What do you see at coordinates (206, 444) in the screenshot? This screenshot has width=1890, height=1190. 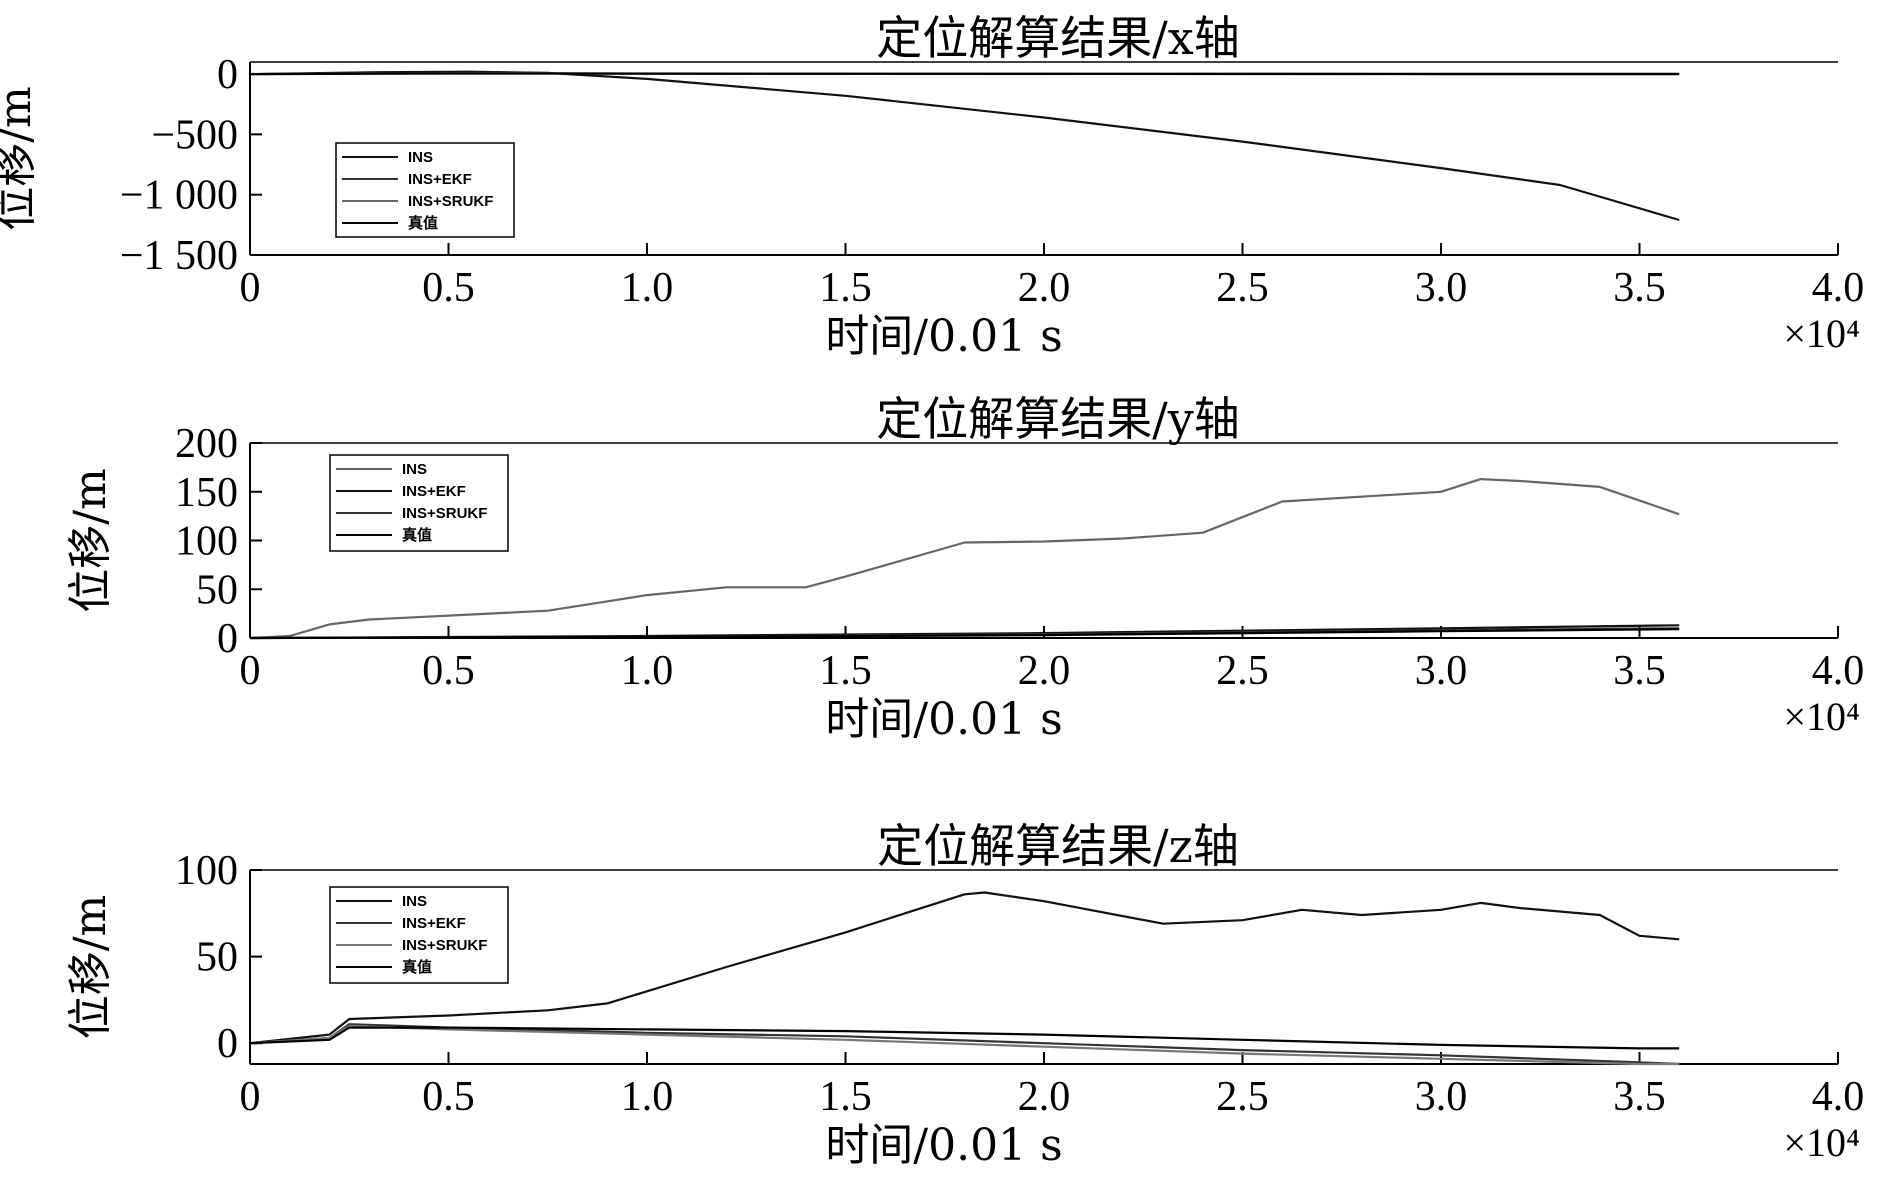 I see `y-tick-label: 200` at bounding box center [206, 444].